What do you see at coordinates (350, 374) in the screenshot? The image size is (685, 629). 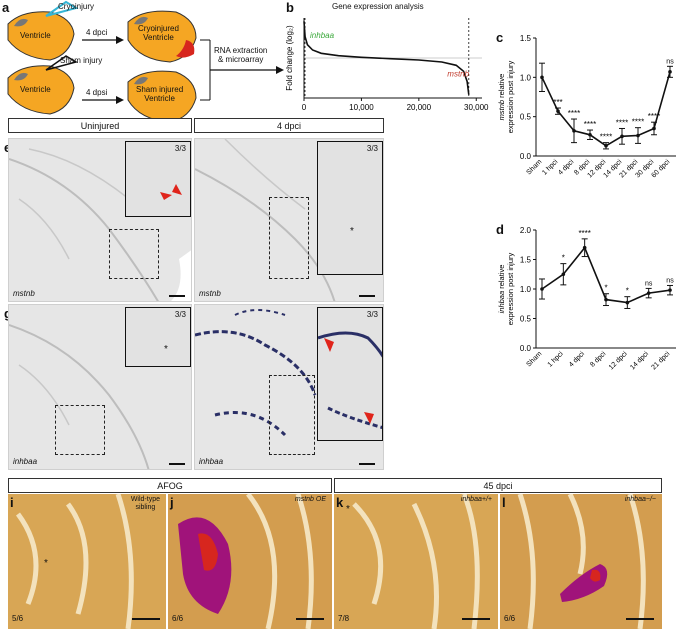 I see `panel-h-inset: 3/3` at bounding box center [350, 374].